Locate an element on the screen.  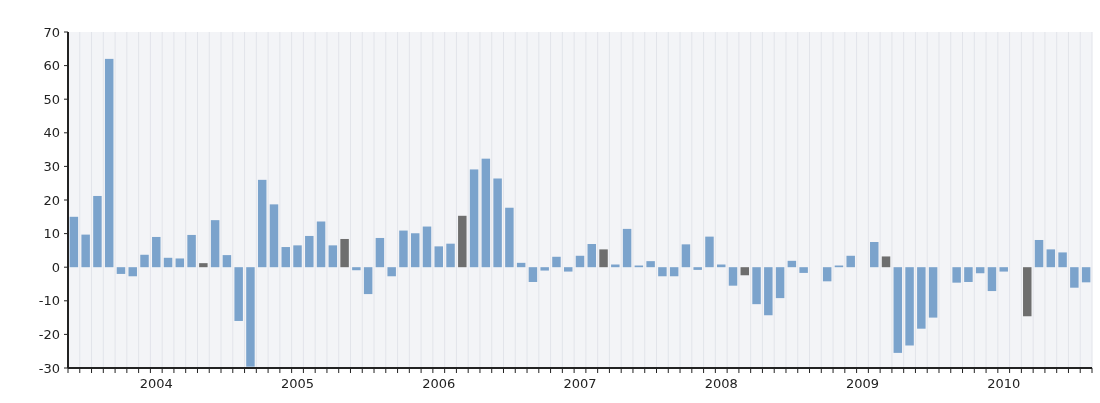
x-tick-label: 2005 is located at coordinates (297, 383).